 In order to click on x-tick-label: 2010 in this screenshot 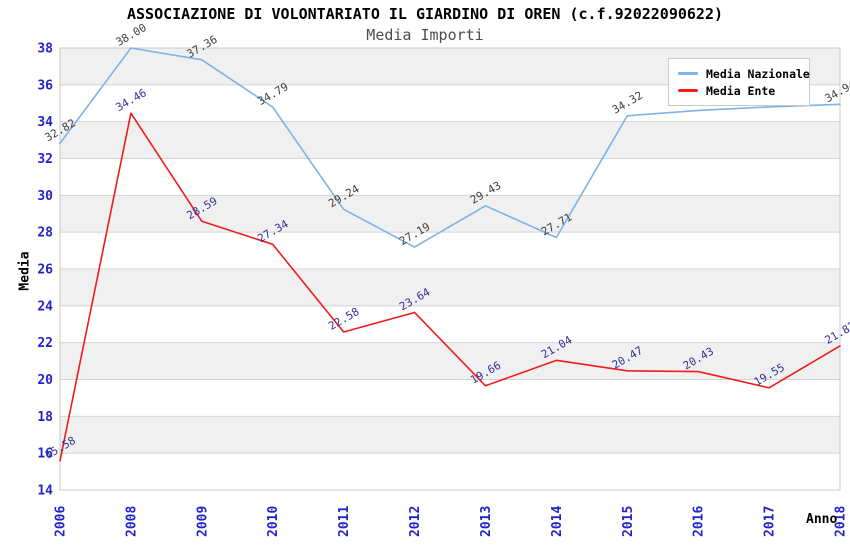, I will do `click(273, 521)`.